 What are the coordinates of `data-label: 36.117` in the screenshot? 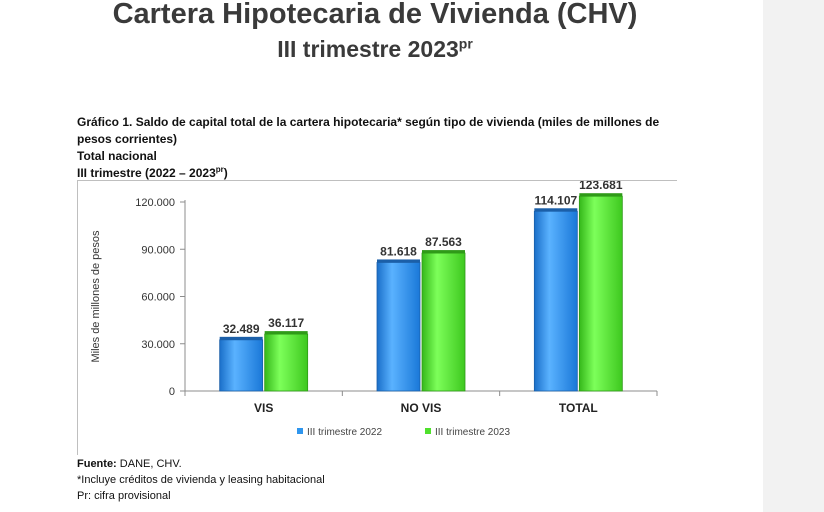 It's located at (286, 323).